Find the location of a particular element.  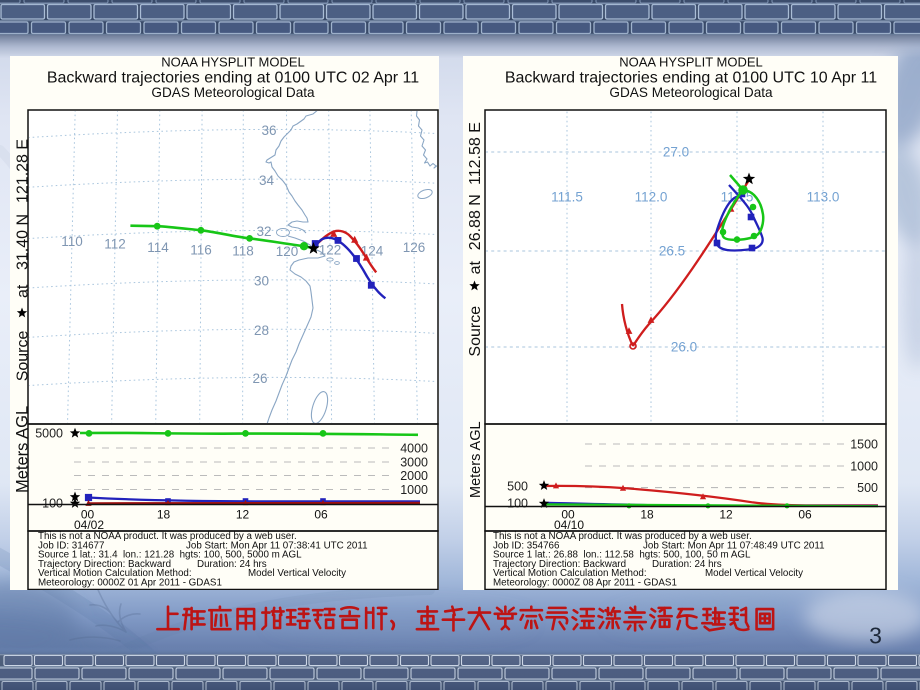

svg-text: 28 is located at coordinates (261, 330).